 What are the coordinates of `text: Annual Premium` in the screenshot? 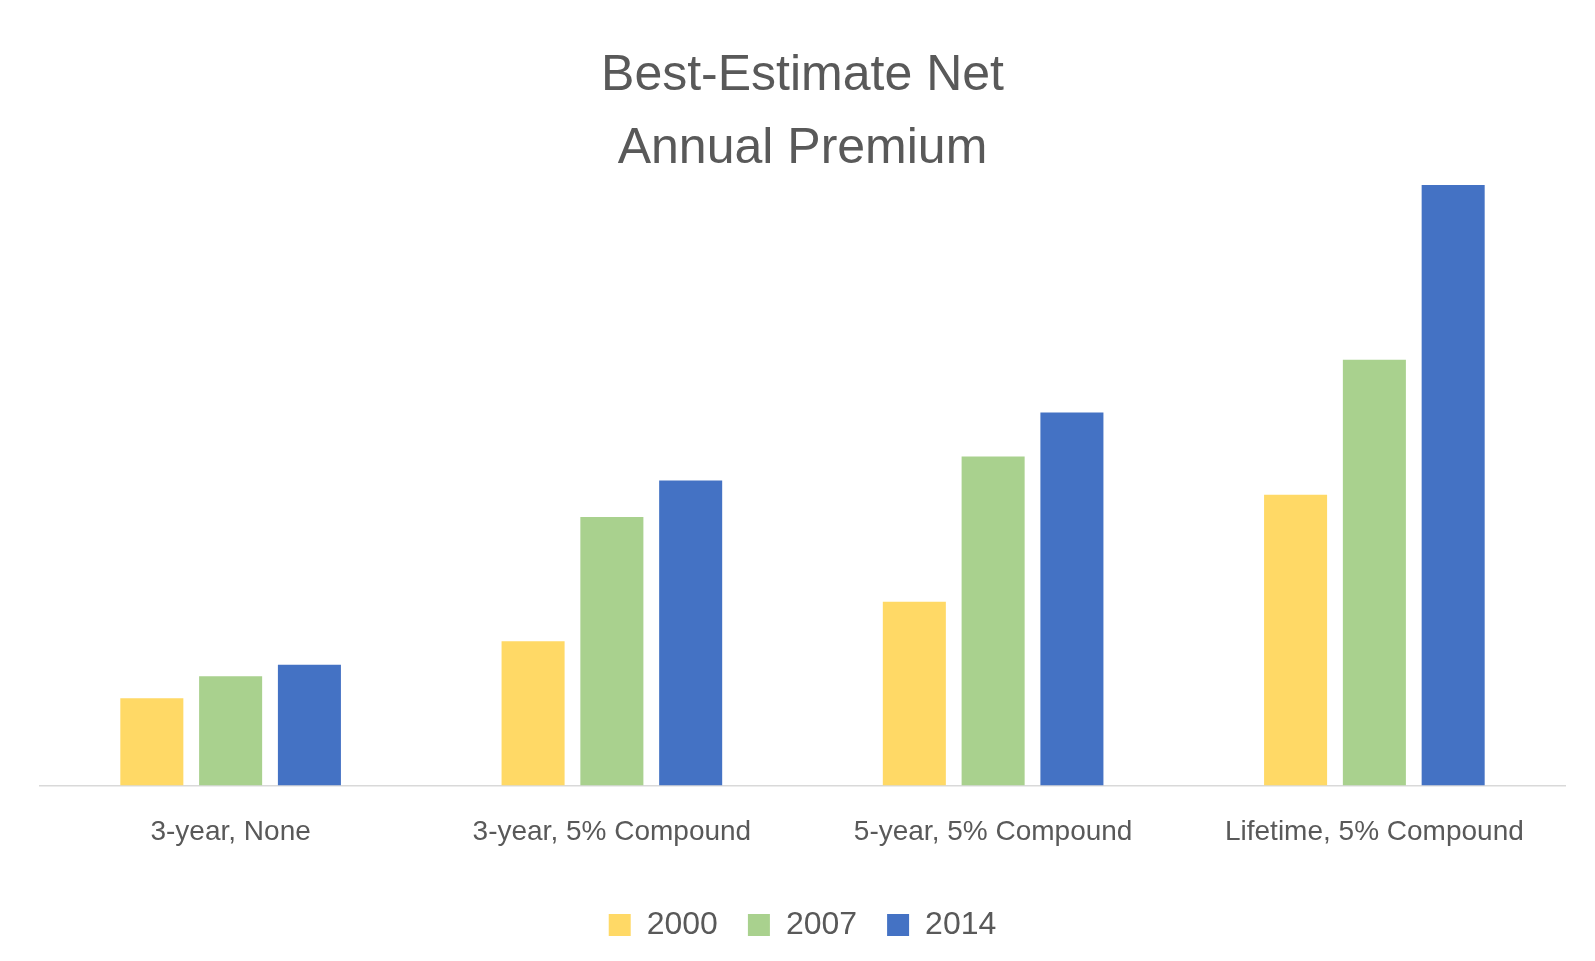 It's located at (802, 145).